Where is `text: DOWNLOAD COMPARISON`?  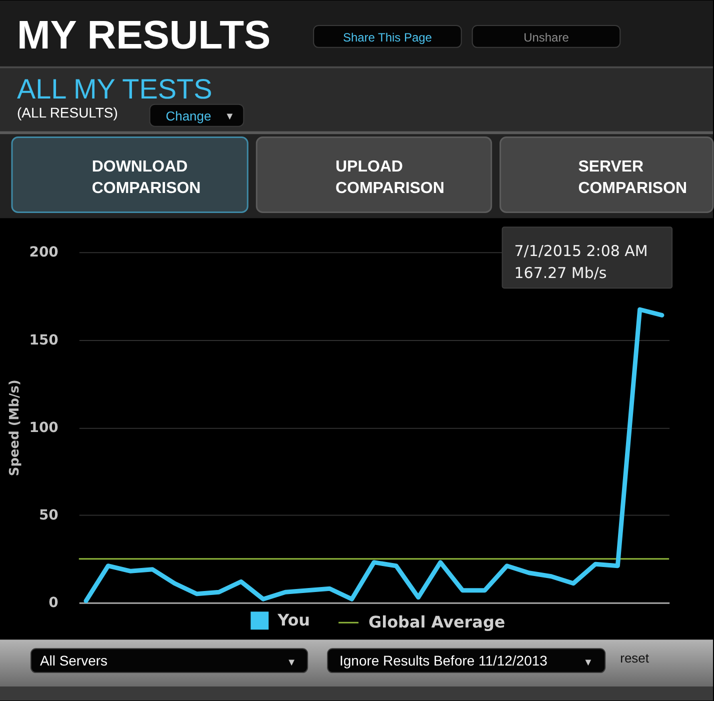 text: DOWNLOAD COMPARISON is located at coordinates (146, 178).